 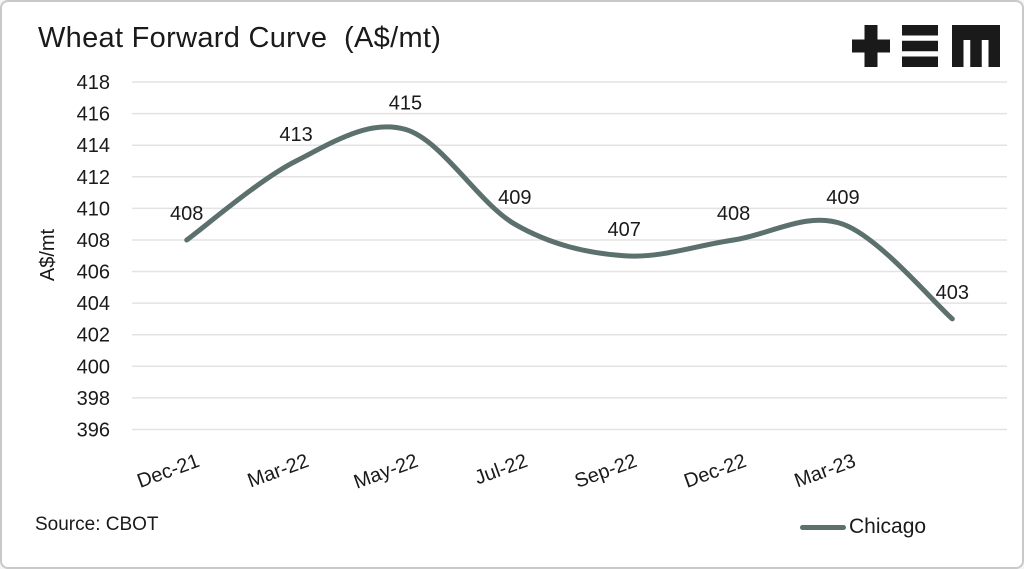 I want to click on triple-bar-icon, so click(x=920, y=46).